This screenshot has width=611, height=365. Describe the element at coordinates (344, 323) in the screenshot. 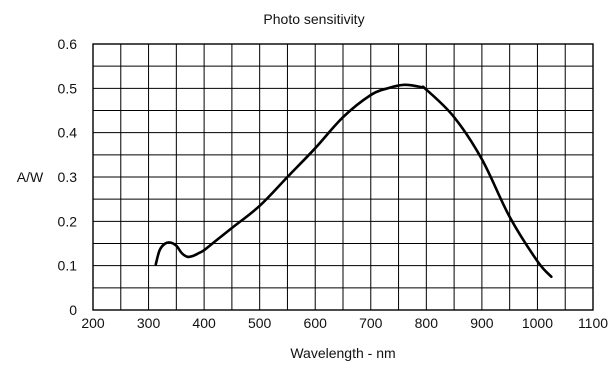

I see `x-axis: 200 300 400 500 600 700 800 900 1000 1100` at that location.